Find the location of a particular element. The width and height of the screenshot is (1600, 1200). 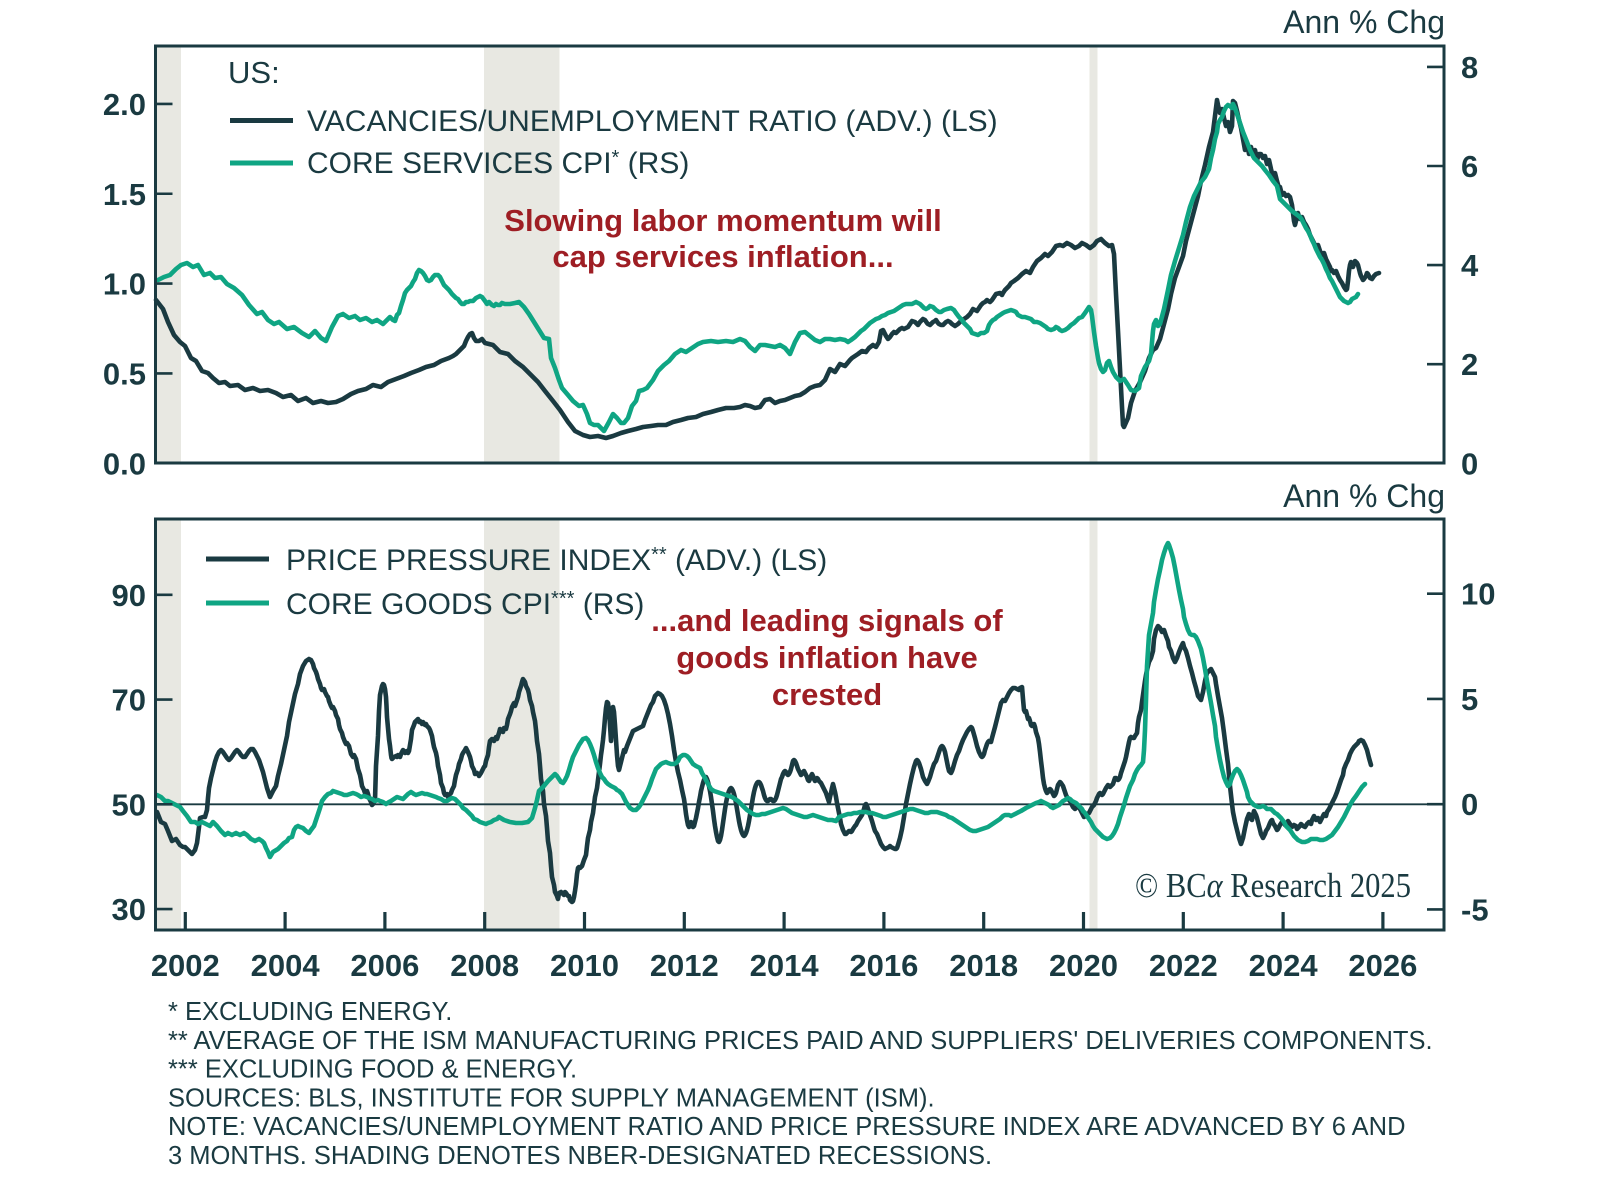

svg-text: crested is located at coordinates (827, 694).